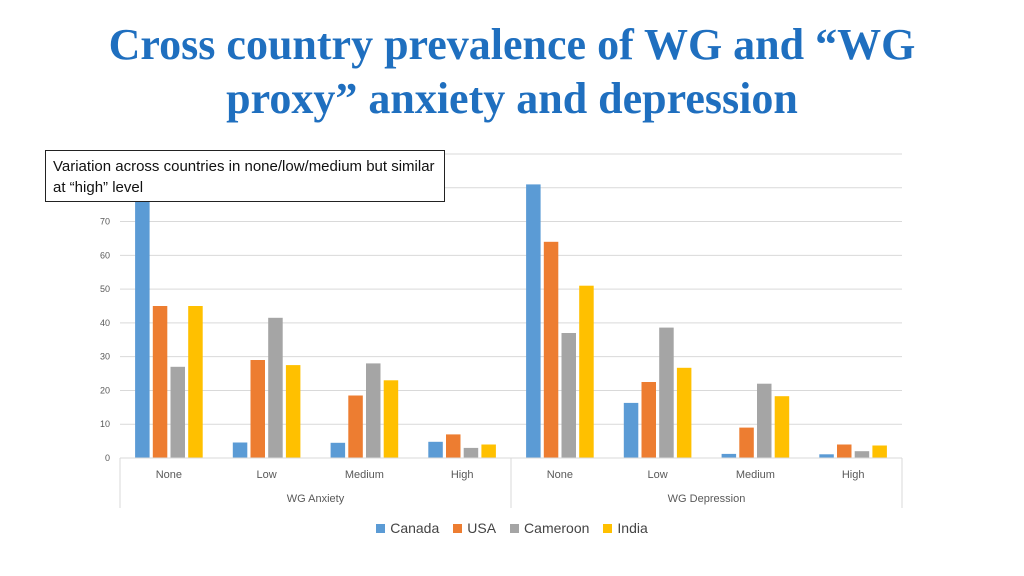 Image resolution: width=1024 pixels, height=576 pixels. What do you see at coordinates (557, 528) in the screenshot?
I see `legend-label: Cameroon` at bounding box center [557, 528].